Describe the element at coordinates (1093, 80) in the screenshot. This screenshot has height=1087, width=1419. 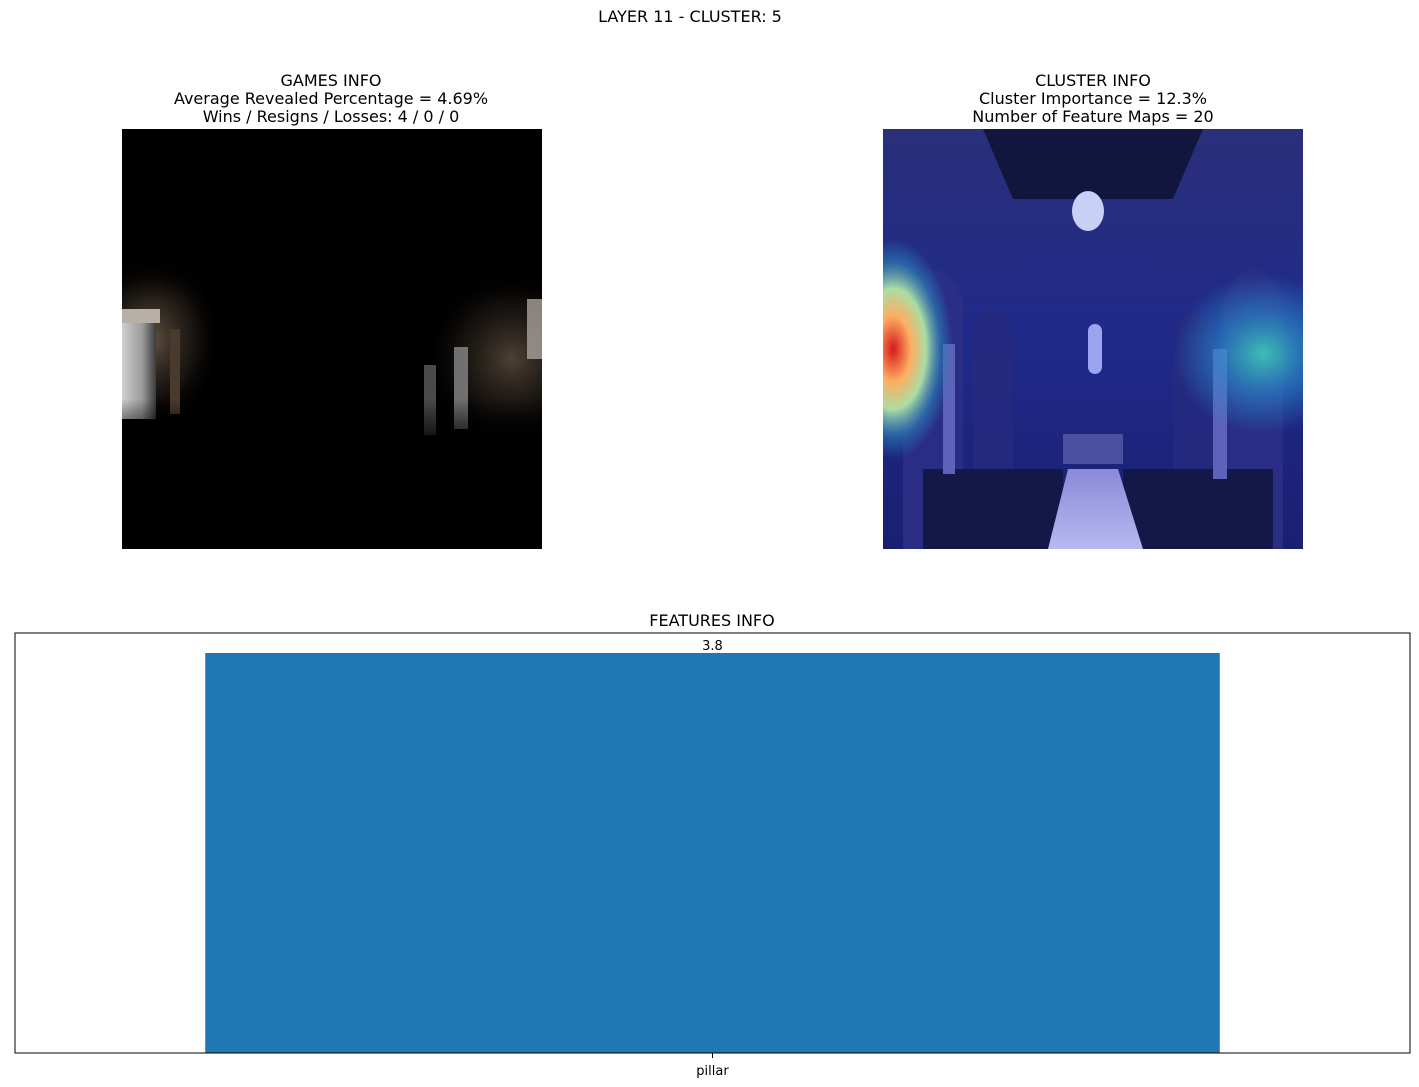
I see `cluster-info-title: CLUSTER INFO` at that location.